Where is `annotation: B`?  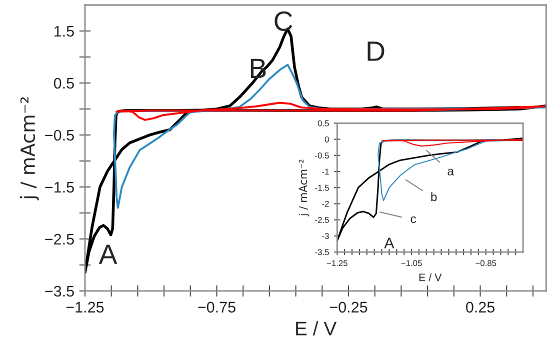 annotation: B is located at coordinates (258, 68).